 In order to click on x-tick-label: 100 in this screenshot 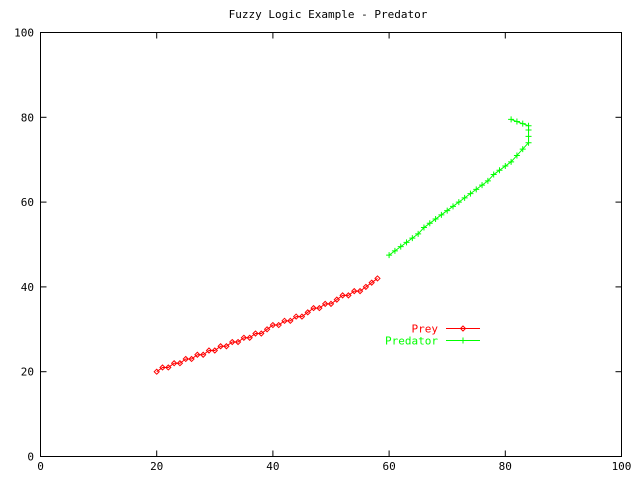, I will do `click(622, 466)`.